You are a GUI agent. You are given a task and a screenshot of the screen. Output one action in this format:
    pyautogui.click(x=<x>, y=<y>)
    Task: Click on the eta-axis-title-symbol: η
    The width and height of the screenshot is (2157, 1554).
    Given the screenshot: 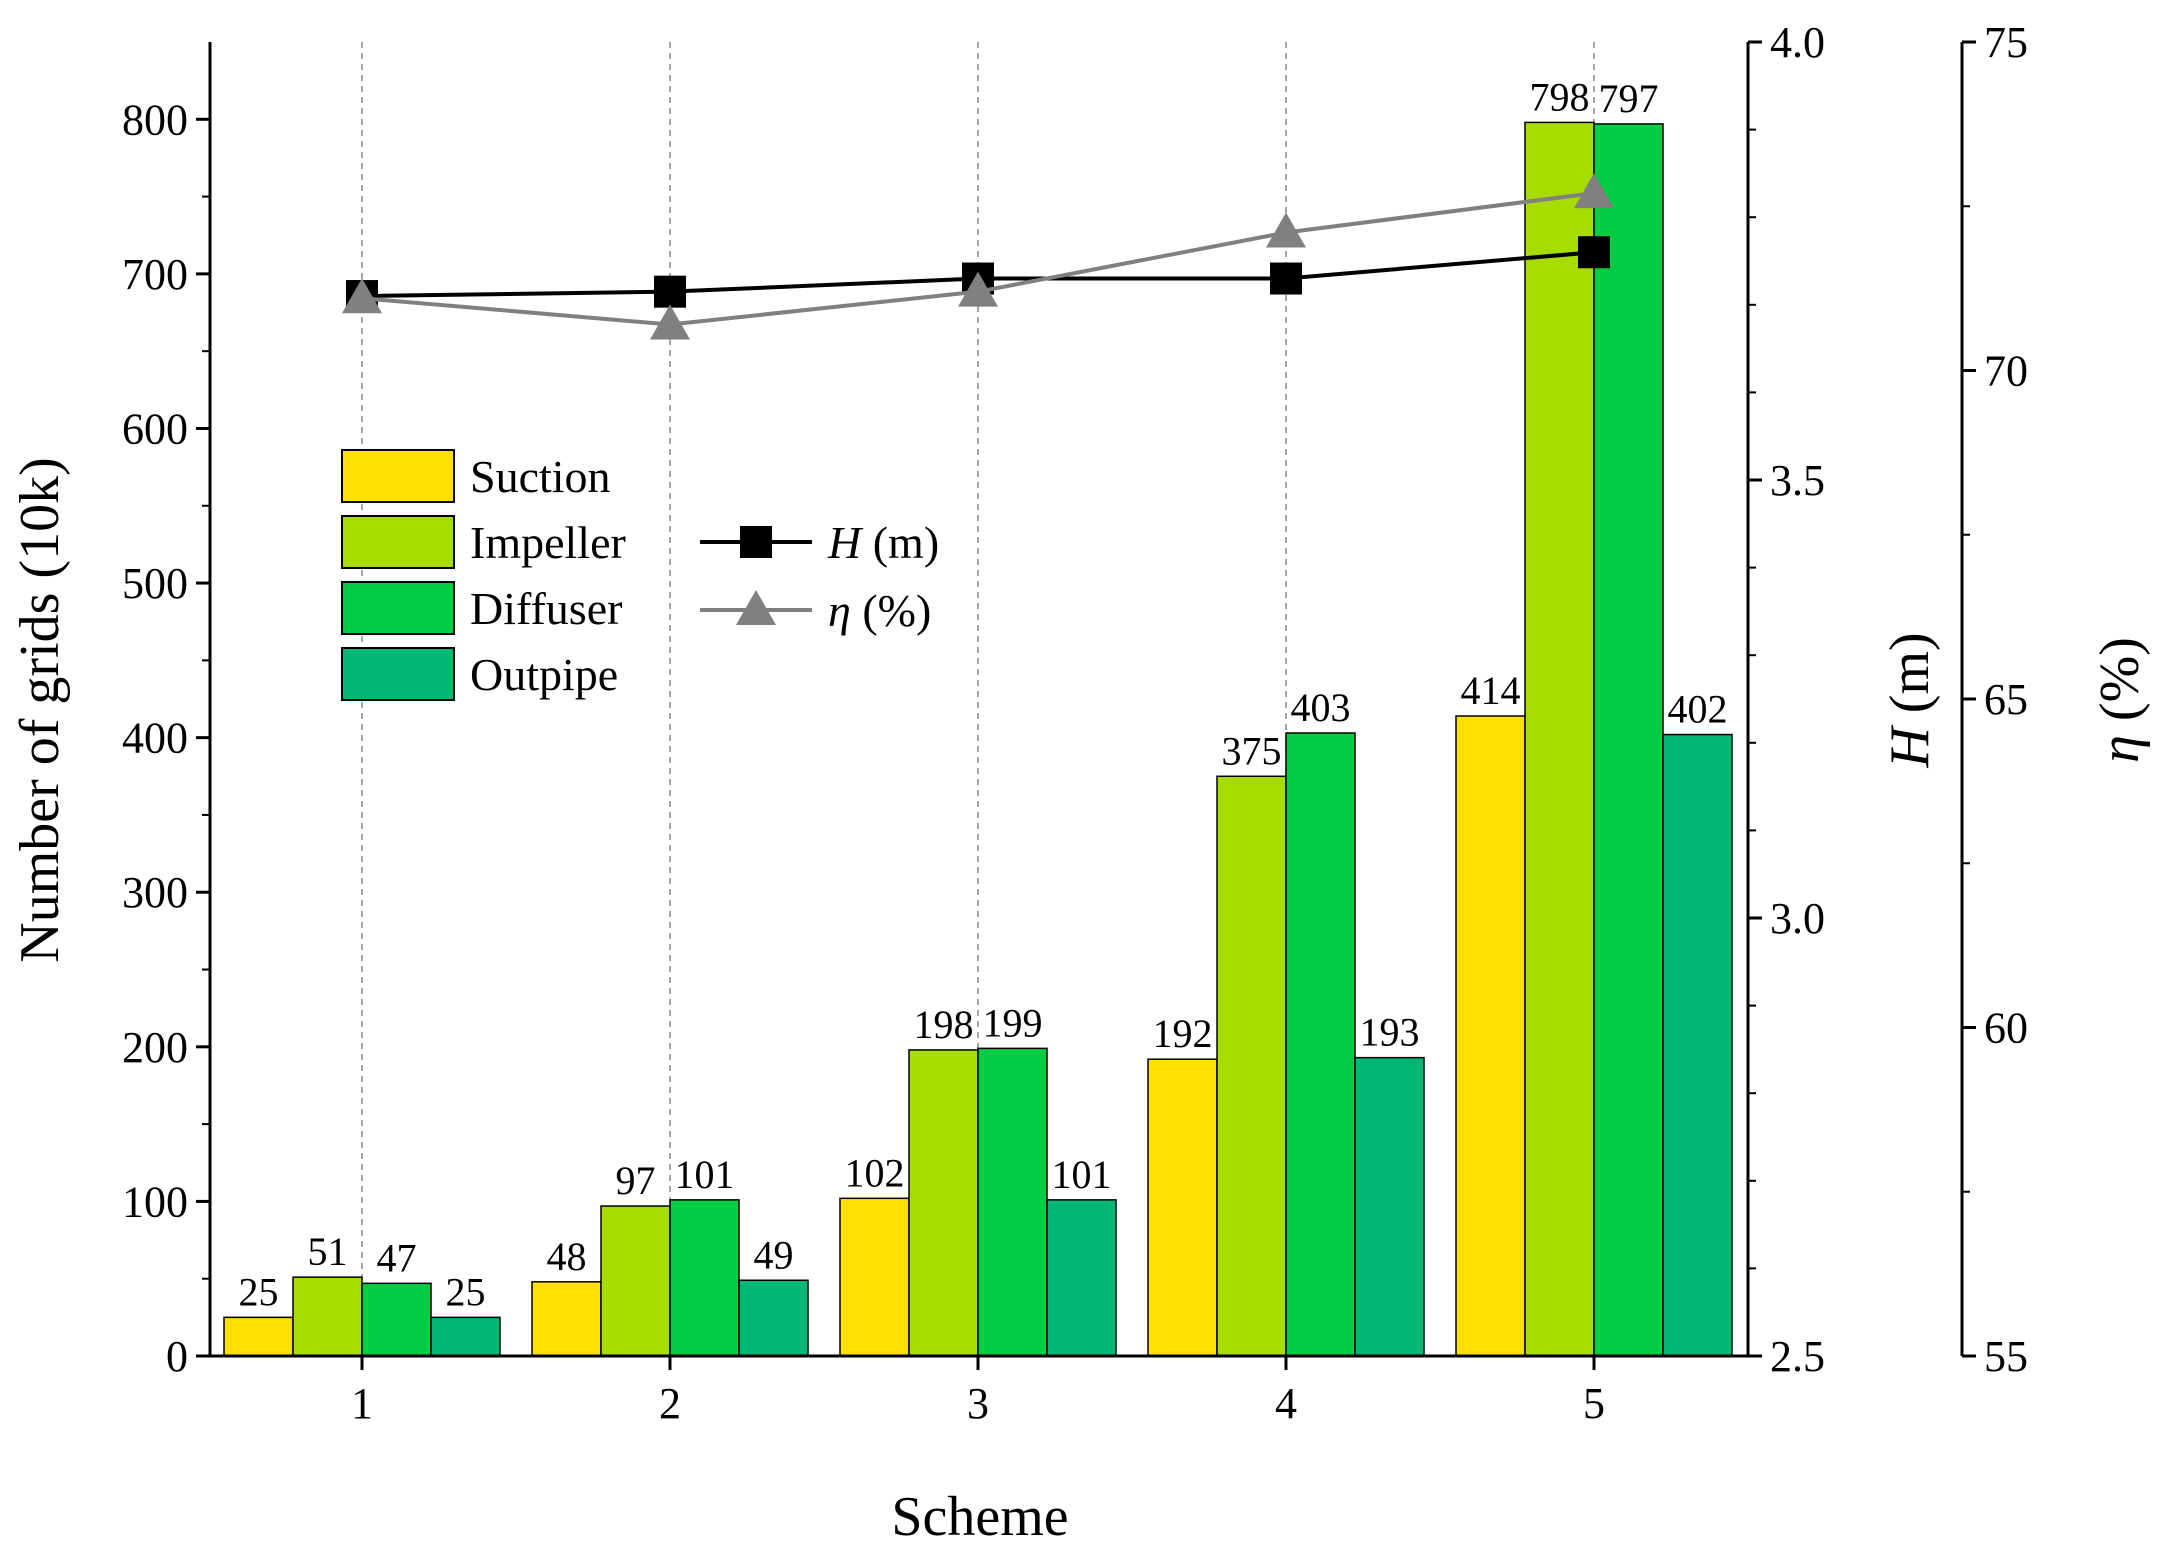 What is the action you would take?
    pyautogui.click(x=2120, y=749)
    